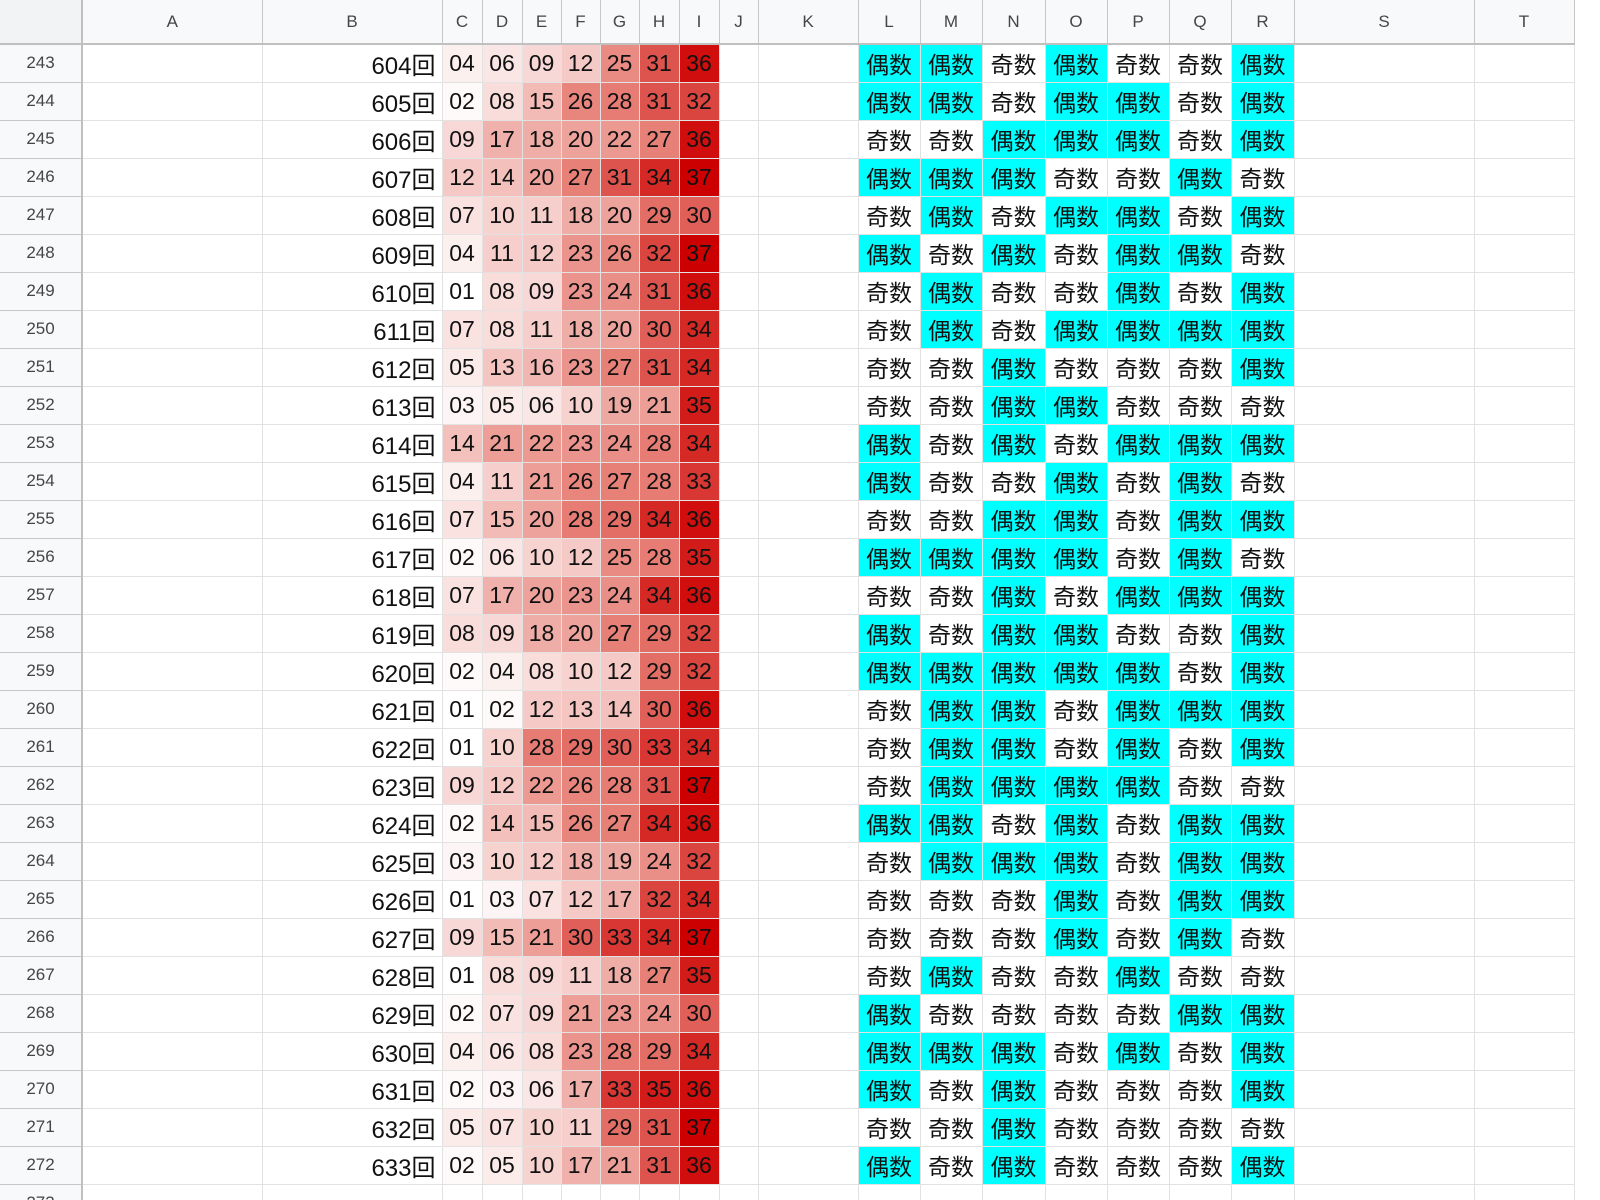 This screenshot has width=1600, height=1200. What do you see at coordinates (1263, 1127) in the screenshot?
I see `cell-r-parity: 奇数` at bounding box center [1263, 1127].